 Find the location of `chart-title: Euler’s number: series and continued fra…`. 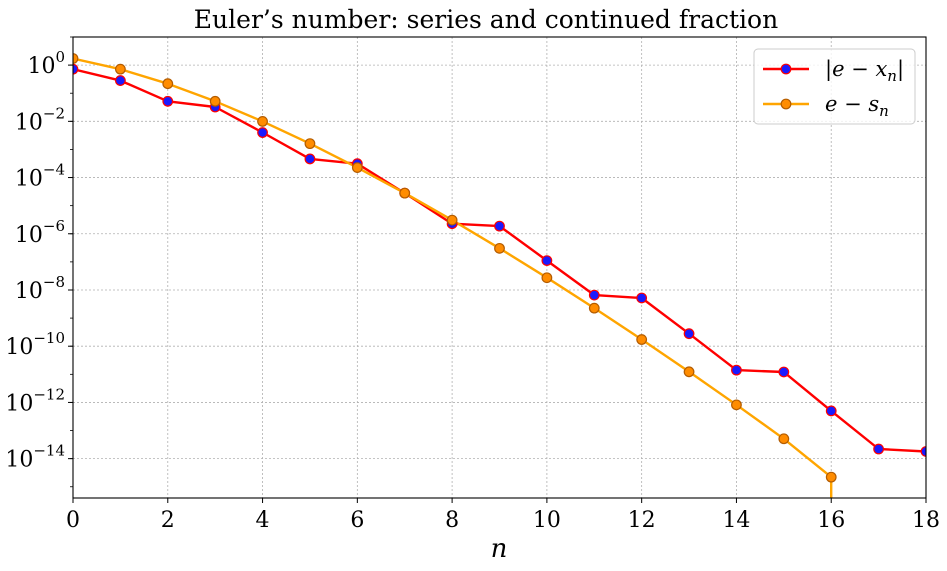

chart-title: Euler’s number: series and continued fra… is located at coordinates (486, 19).